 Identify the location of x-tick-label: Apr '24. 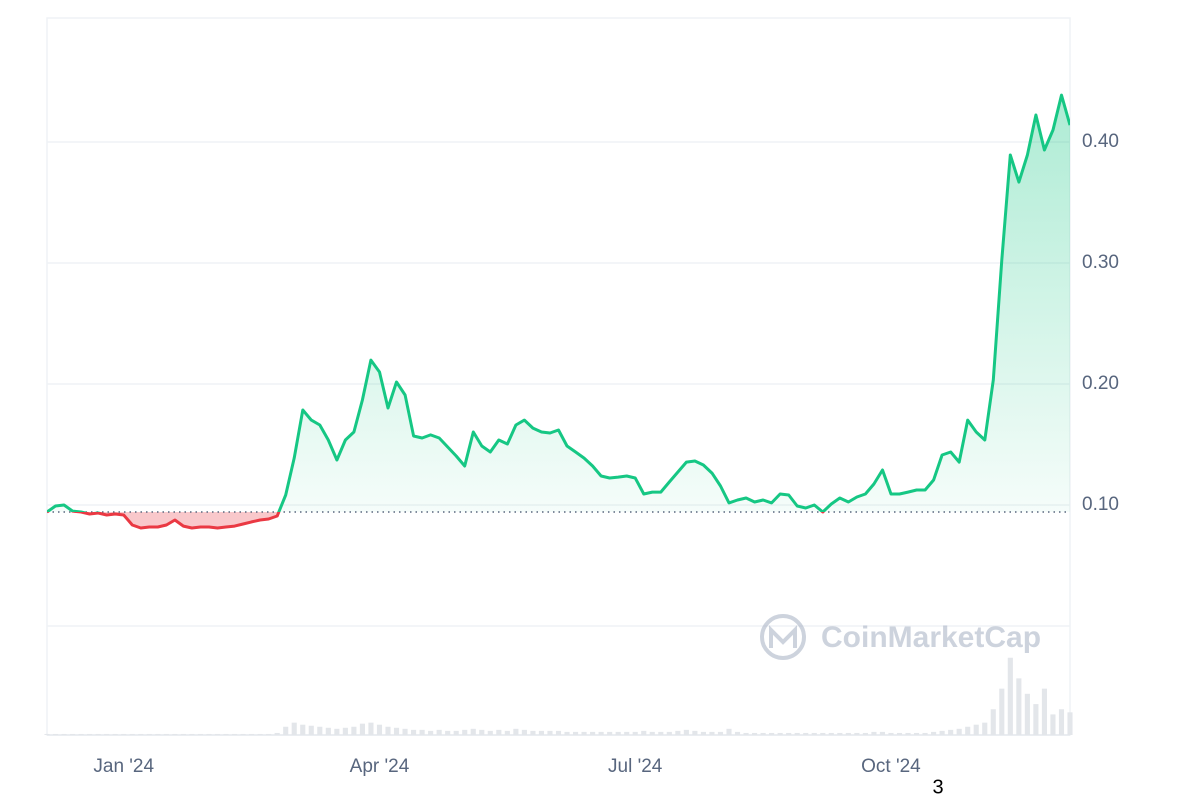
(380, 766).